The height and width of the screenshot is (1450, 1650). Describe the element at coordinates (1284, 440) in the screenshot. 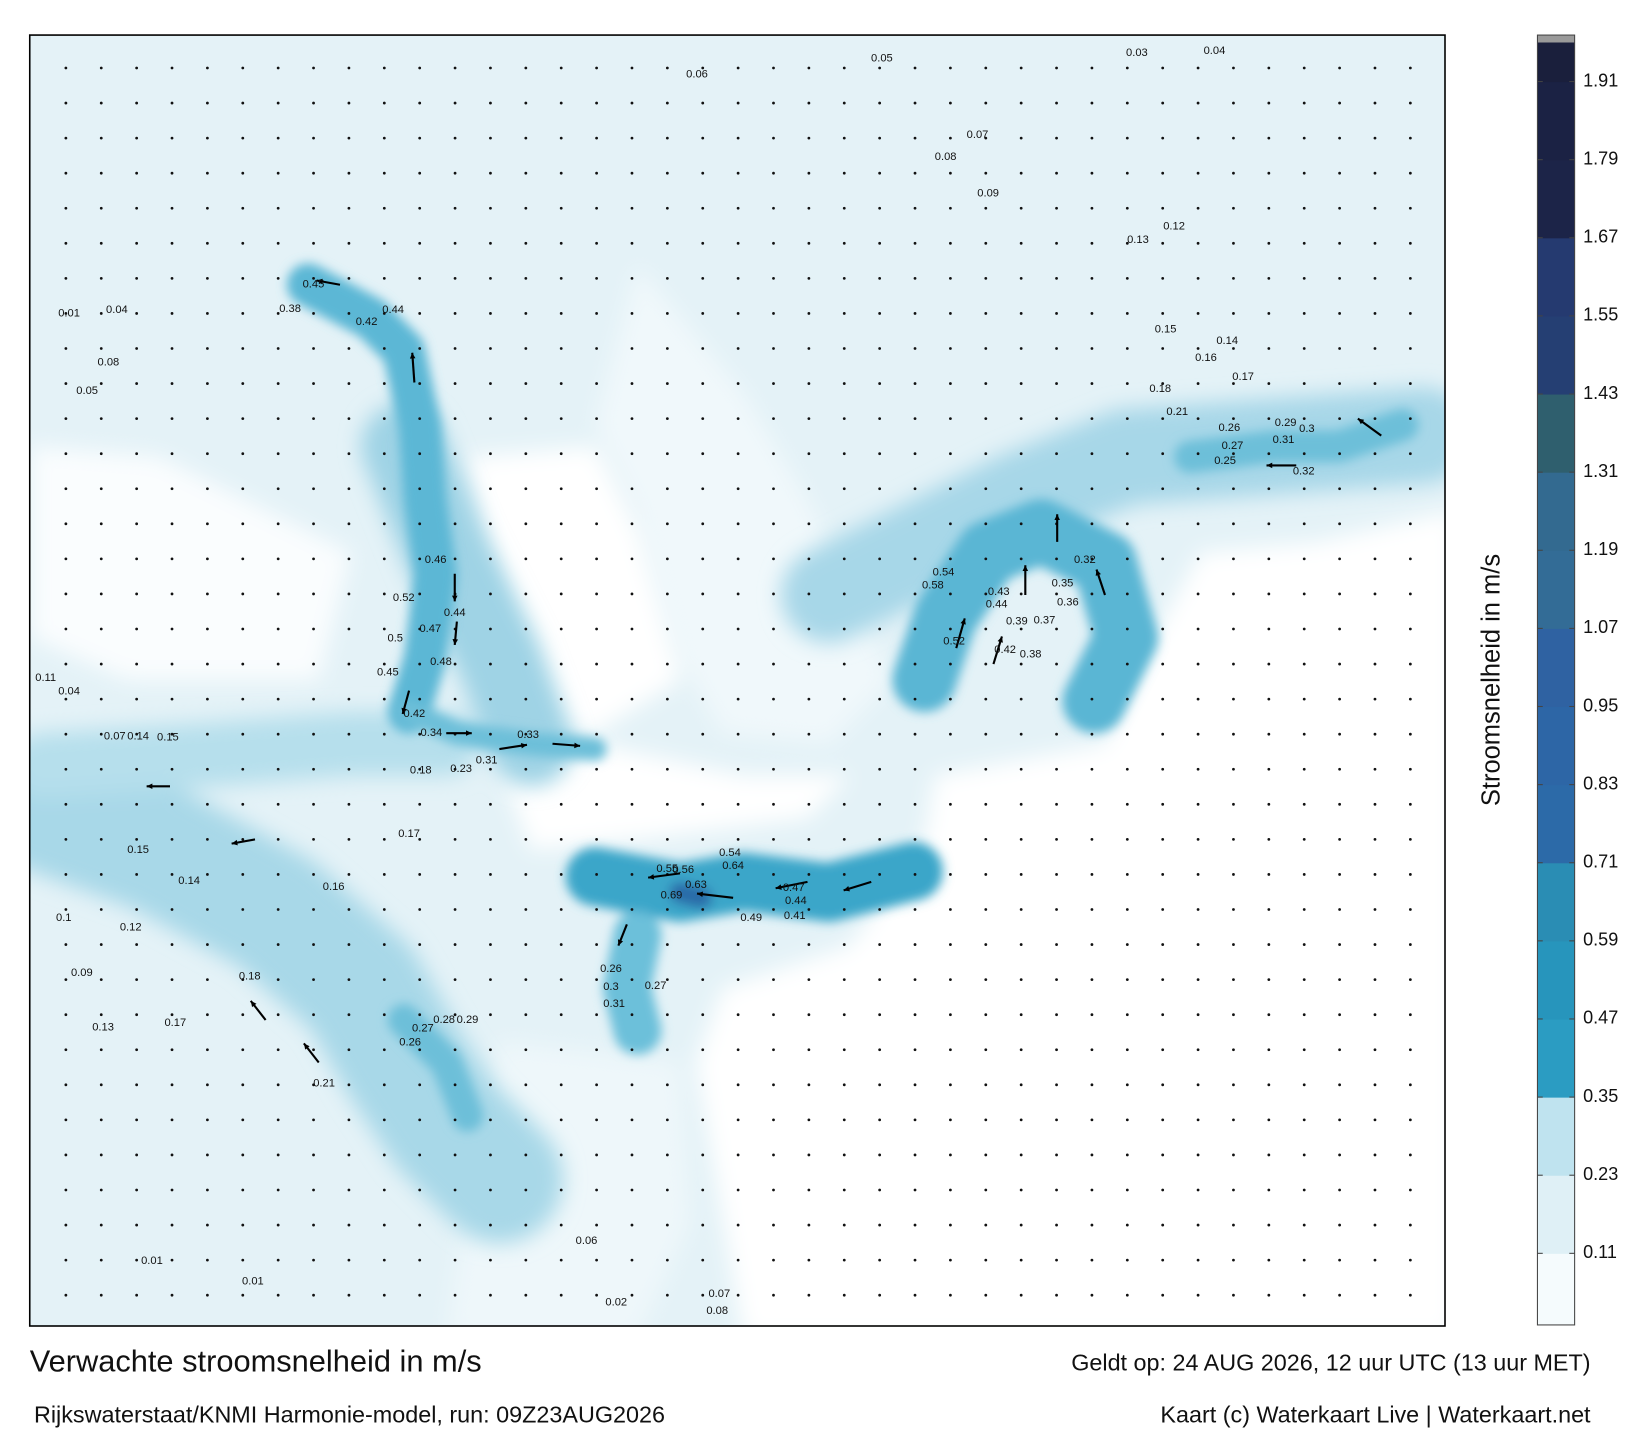

I see `value-label: 0.31` at that location.